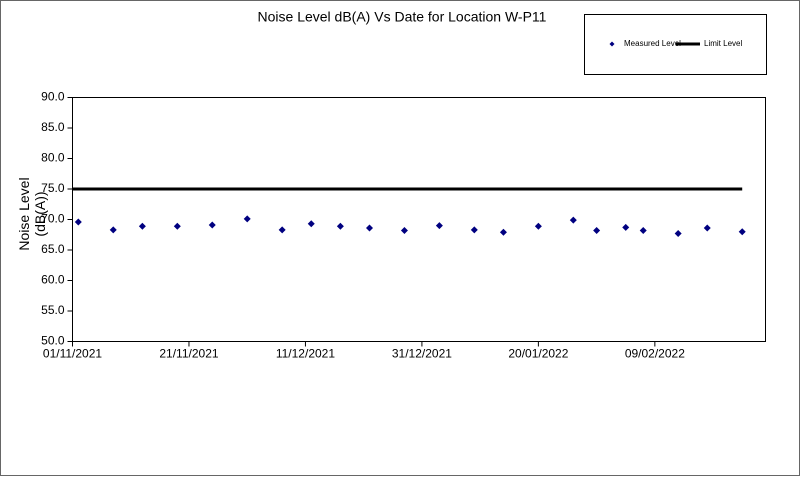 The image size is (803, 480). What do you see at coordinates (72, 354) in the screenshot?
I see `x-tick-label: 01/11/2021` at bounding box center [72, 354].